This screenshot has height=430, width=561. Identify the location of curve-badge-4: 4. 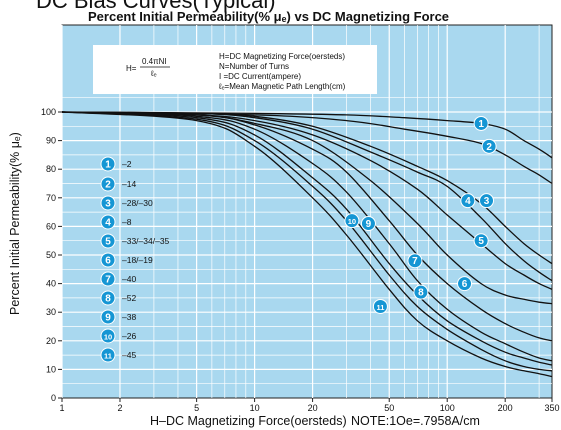
(468, 201).